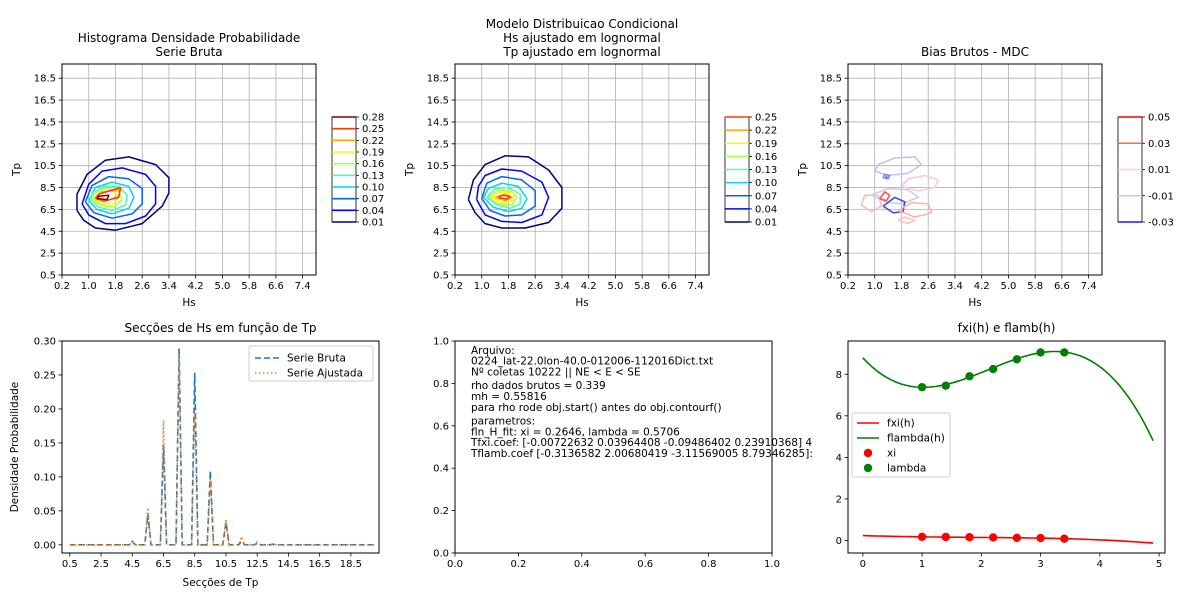 The height and width of the screenshot is (600, 1200). What do you see at coordinates (562, 286) in the screenshot?
I see `x-tick-label: 3.4` at bounding box center [562, 286].